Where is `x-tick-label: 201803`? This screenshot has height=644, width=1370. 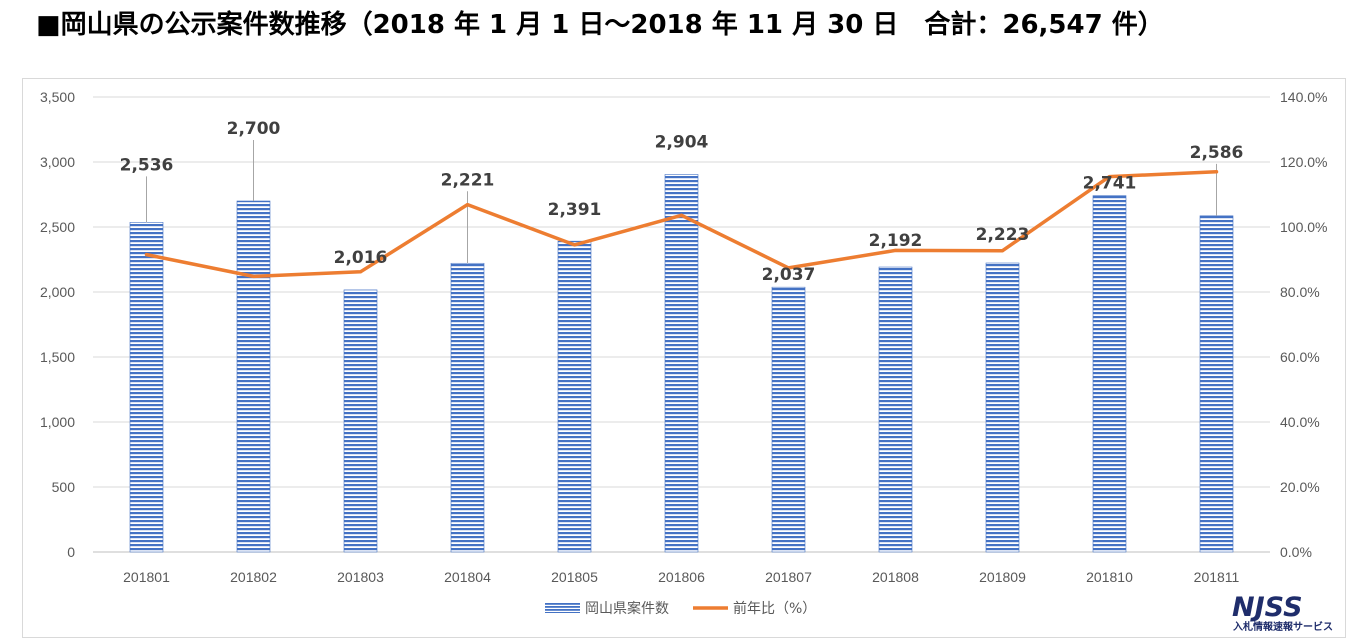
x-tick-label: 201803 is located at coordinates (360, 577).